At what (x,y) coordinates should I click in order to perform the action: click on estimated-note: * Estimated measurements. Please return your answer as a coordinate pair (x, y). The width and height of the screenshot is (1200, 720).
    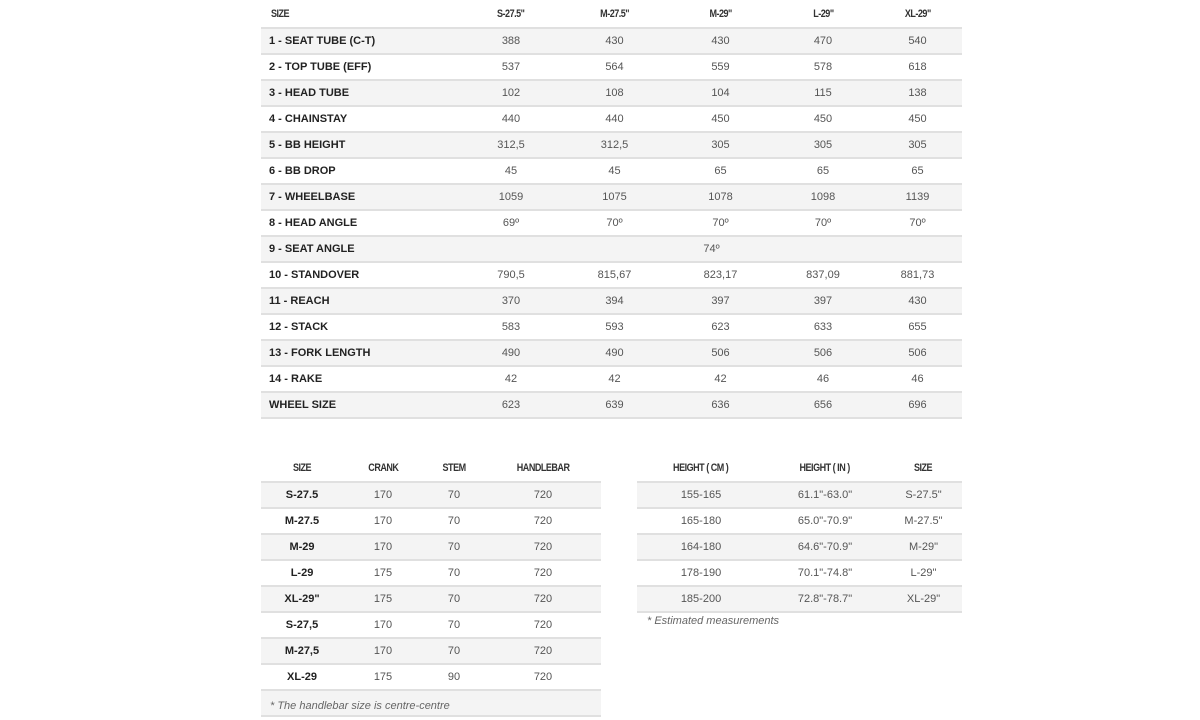
    Looking at the image, I should click on (713, 621).